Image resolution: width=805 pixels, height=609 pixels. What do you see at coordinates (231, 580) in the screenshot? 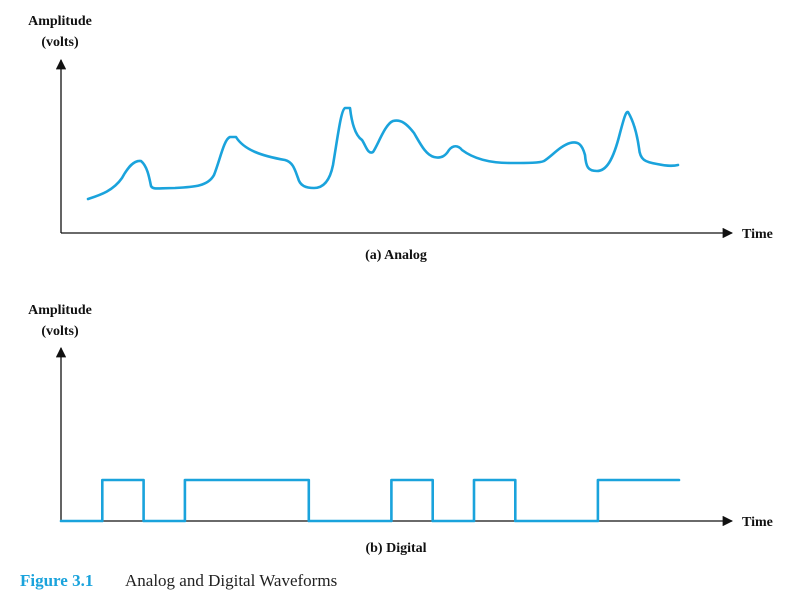
I see `figure-title: Analog and Digital Waveforms` at bounding box center [231, 580].